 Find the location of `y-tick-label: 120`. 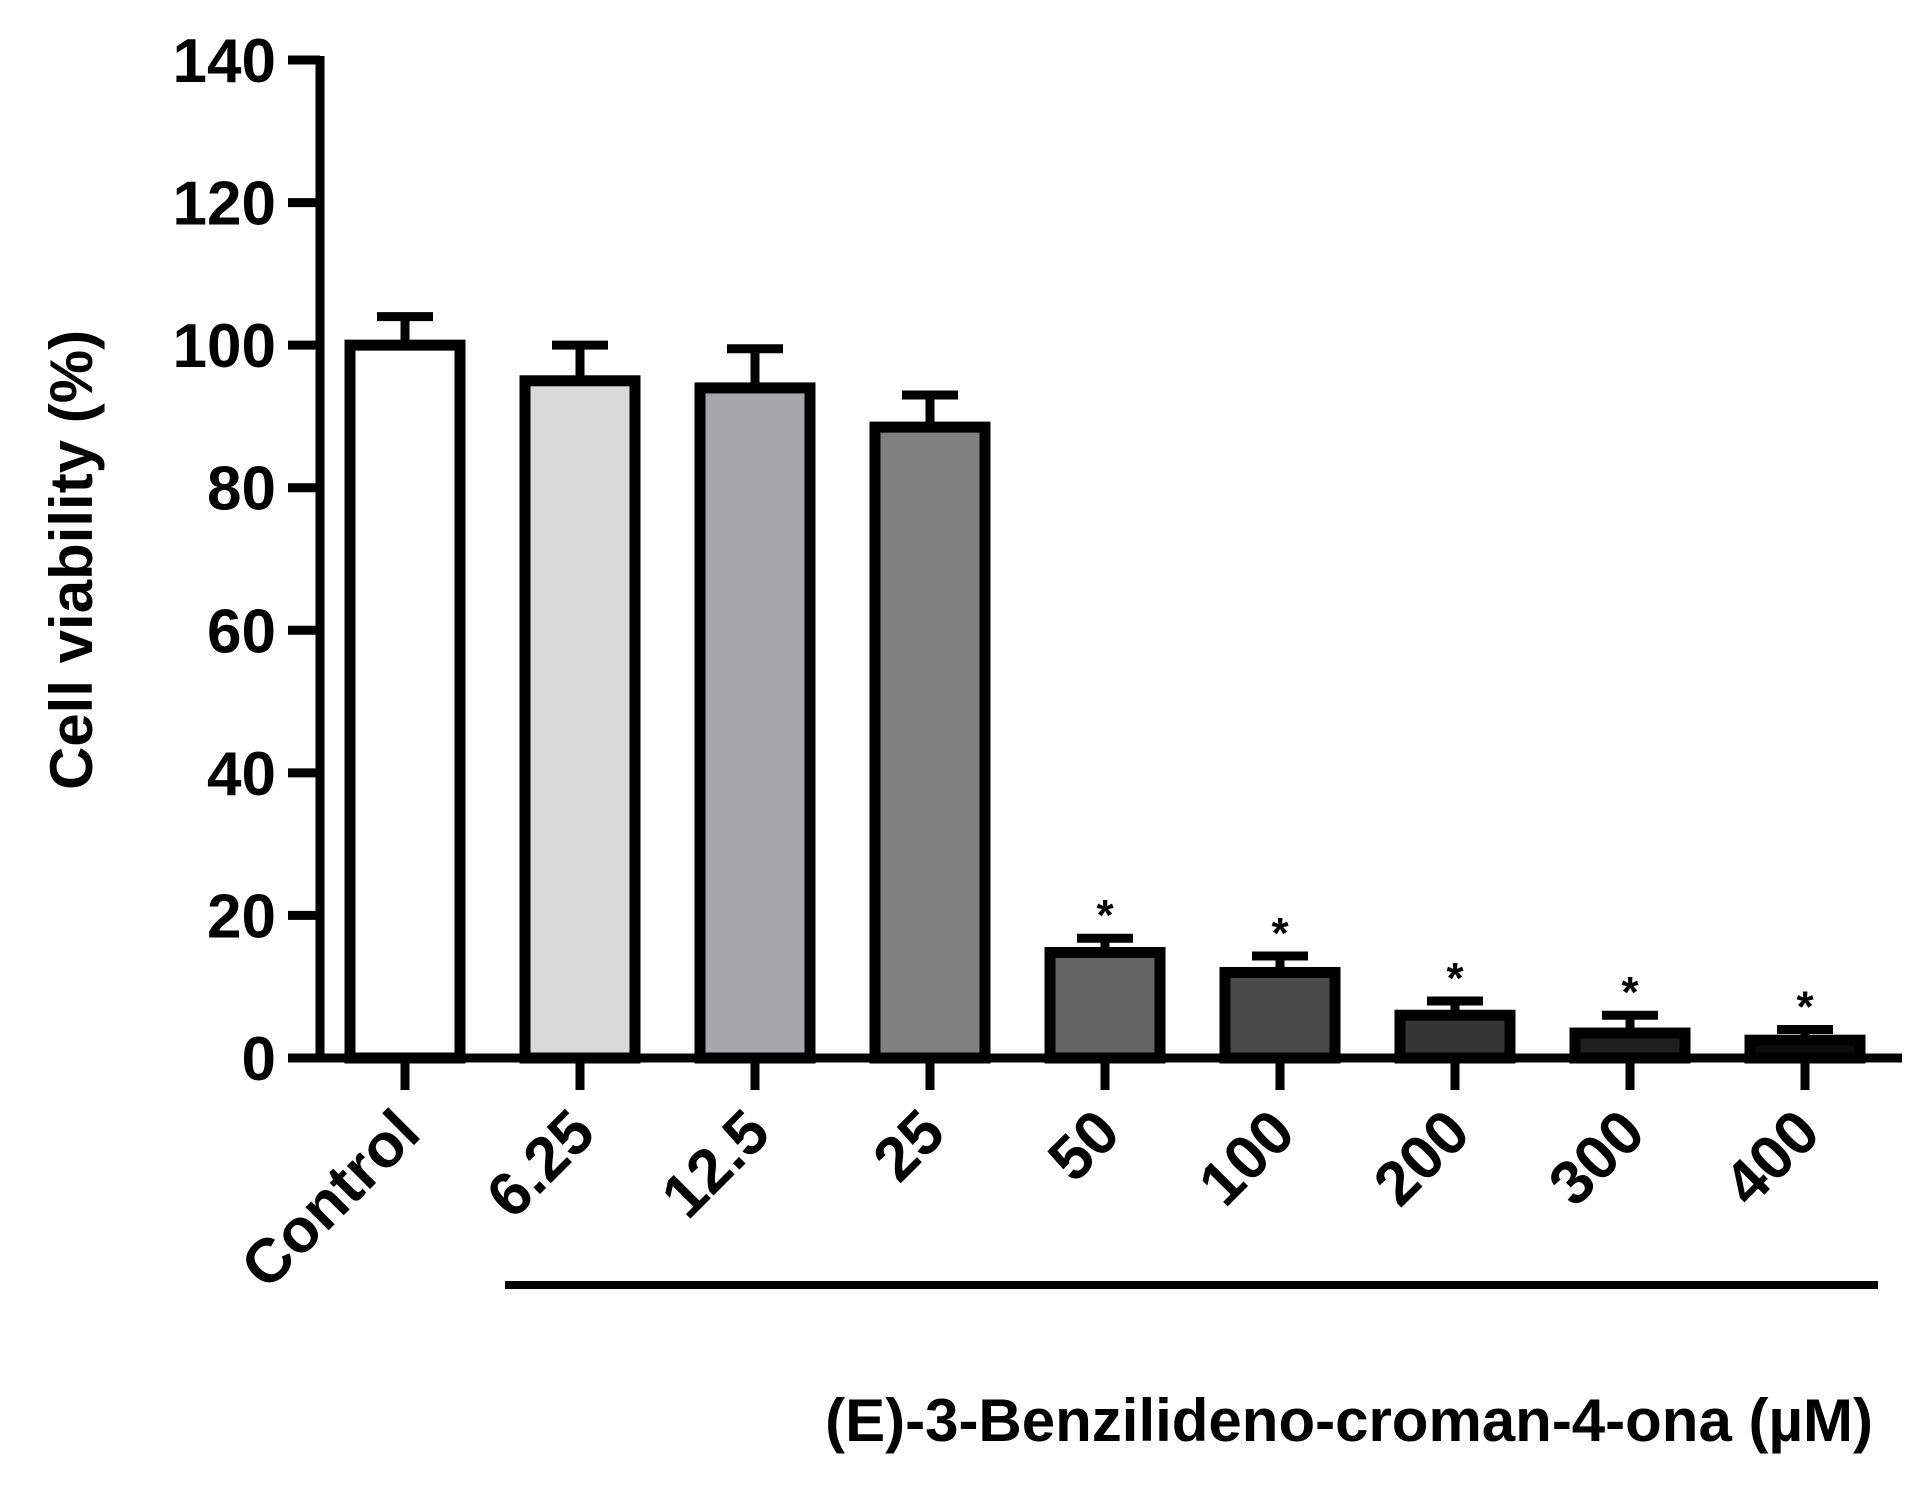

y-tick-label: 120 is located at coordinates (224, 204).